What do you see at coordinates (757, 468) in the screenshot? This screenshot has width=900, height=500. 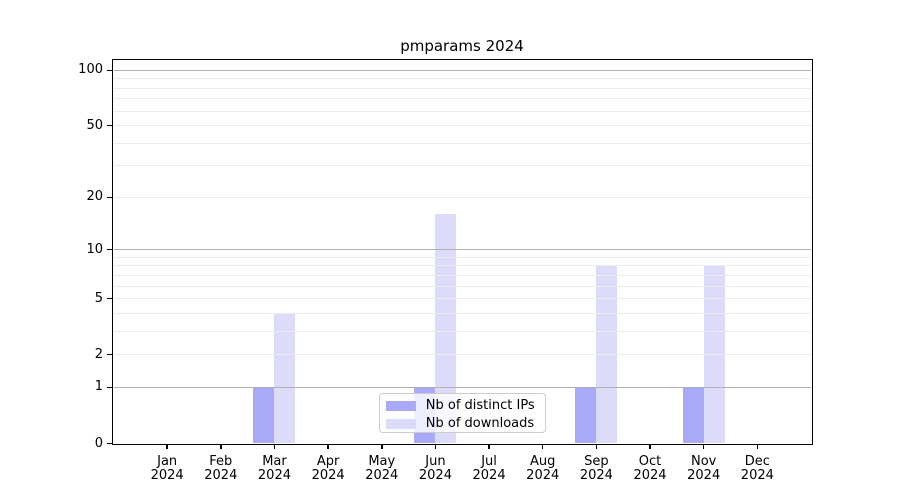 I see `x-tick-label: Dec 2024` at bounding box center [757, 468].